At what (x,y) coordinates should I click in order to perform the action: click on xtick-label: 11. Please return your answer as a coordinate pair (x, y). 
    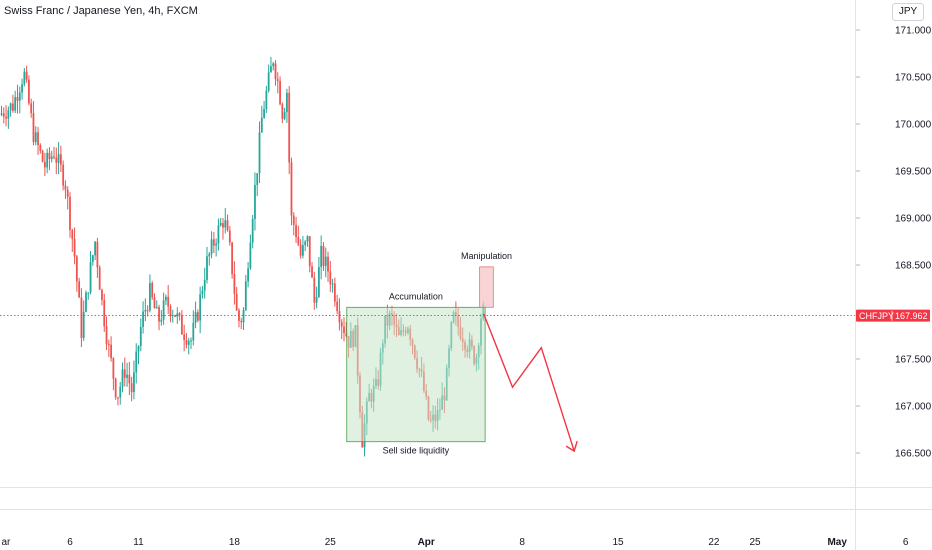
    Looking at the image, I should click on (138, 542).